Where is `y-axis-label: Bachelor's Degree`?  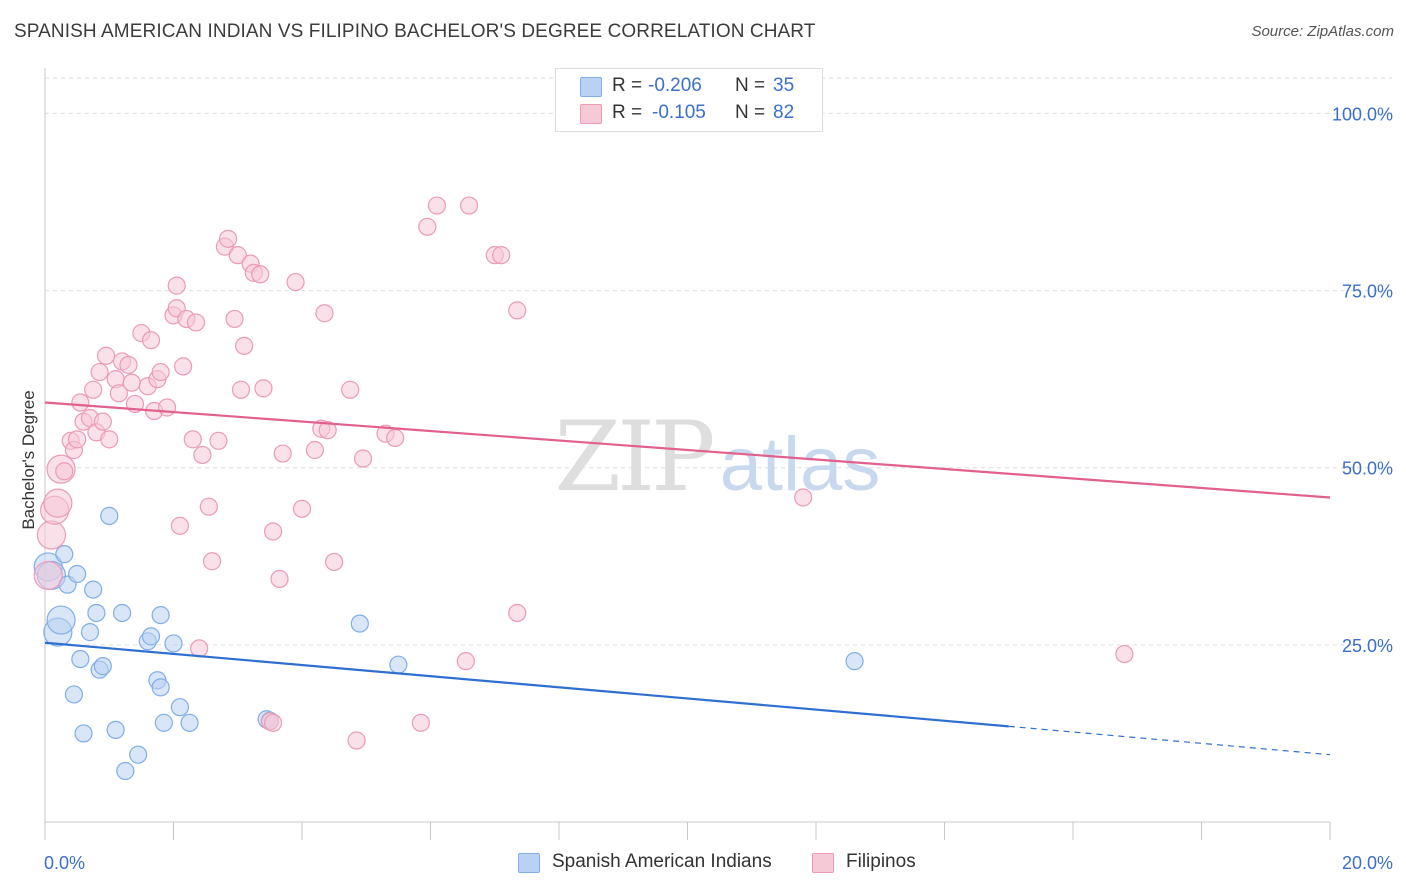
y-axis-label: Bachelor's Degree is located at coordinates (28, 459).